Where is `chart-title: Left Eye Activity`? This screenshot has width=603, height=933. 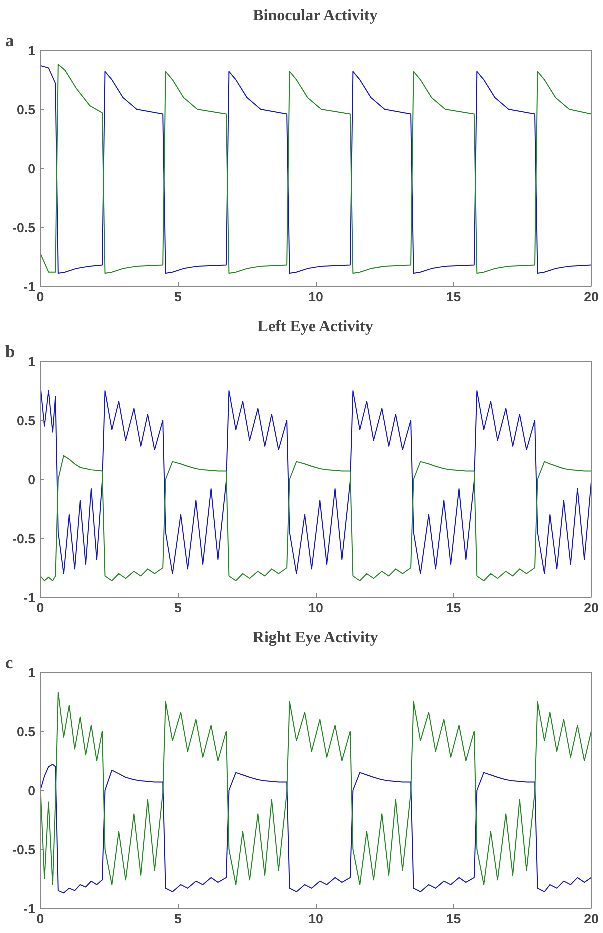 chart-title: Left Eye Activity is located at coordinates (316, 327).